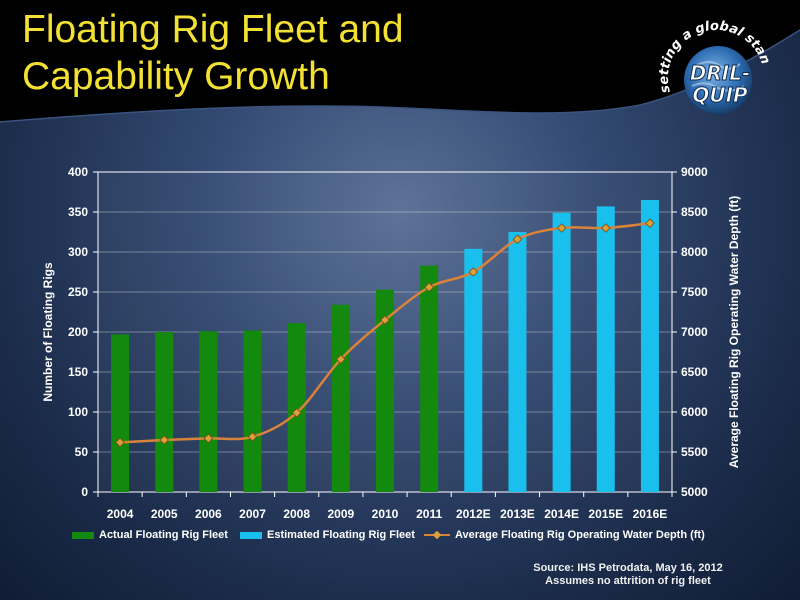 The height and width of the screenshot is (600, 800). What do you see at coordinates (561, 514) in the screenshot?
I see `x-tick-label: 2014E` at bounding box center [561, 514].